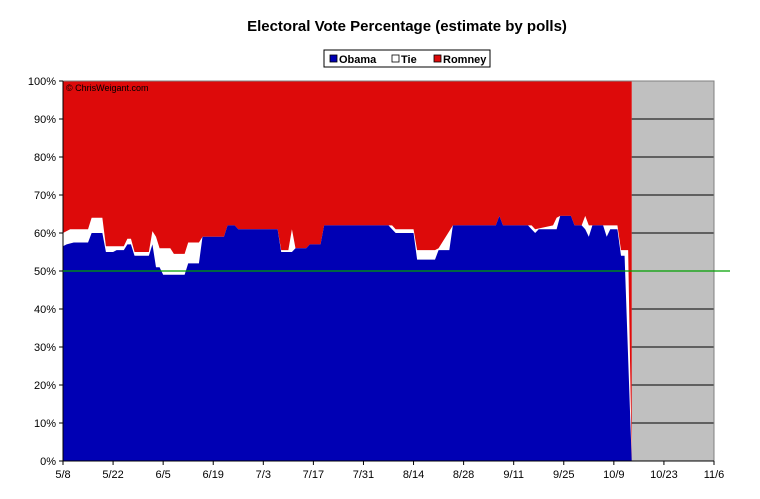  What do you see at coordinates (714, 475) in the screenshot?
I see `x-tick-label: 11/6` at bounding box center [714, 475].